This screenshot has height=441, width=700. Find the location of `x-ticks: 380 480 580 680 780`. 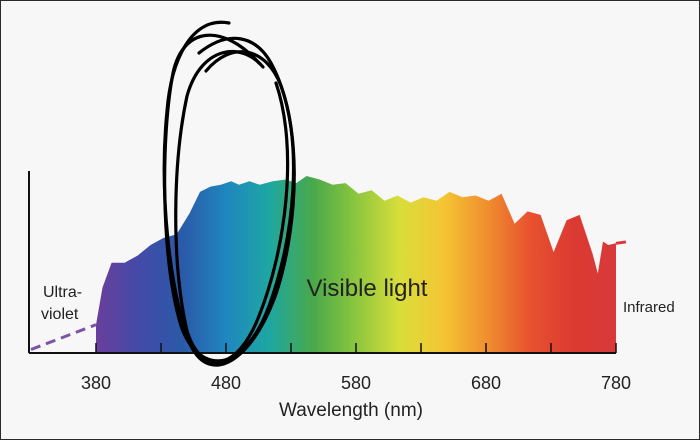

x-ticks: 380 480 580 680 780 is located at coordinates (356, 368).